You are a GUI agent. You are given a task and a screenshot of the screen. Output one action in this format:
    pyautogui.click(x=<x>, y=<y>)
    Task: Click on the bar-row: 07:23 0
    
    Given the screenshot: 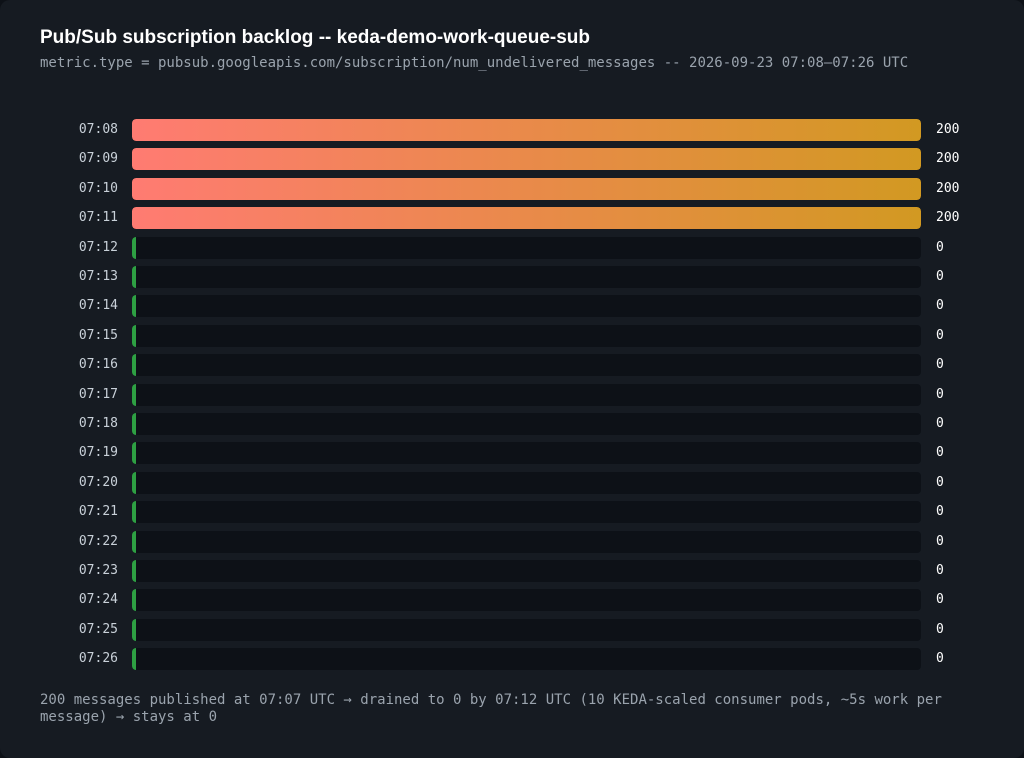 What is the action you would take?
    pyautogui.click(x=512, y=571)
    